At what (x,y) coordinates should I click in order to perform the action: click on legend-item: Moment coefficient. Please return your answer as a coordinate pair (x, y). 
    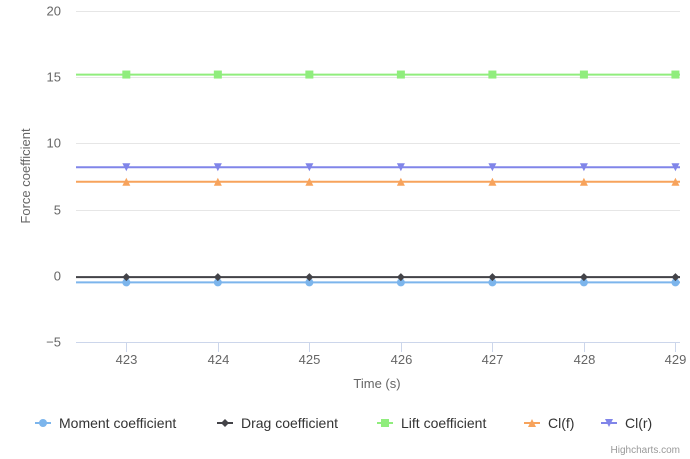
    Looking at the image, I should click on (105, 423).